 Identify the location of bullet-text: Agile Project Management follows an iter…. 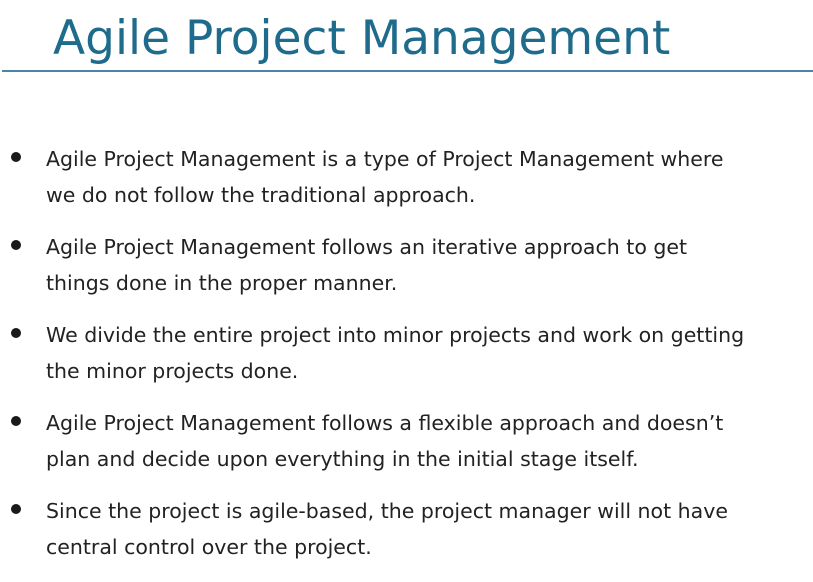
(429, 265).